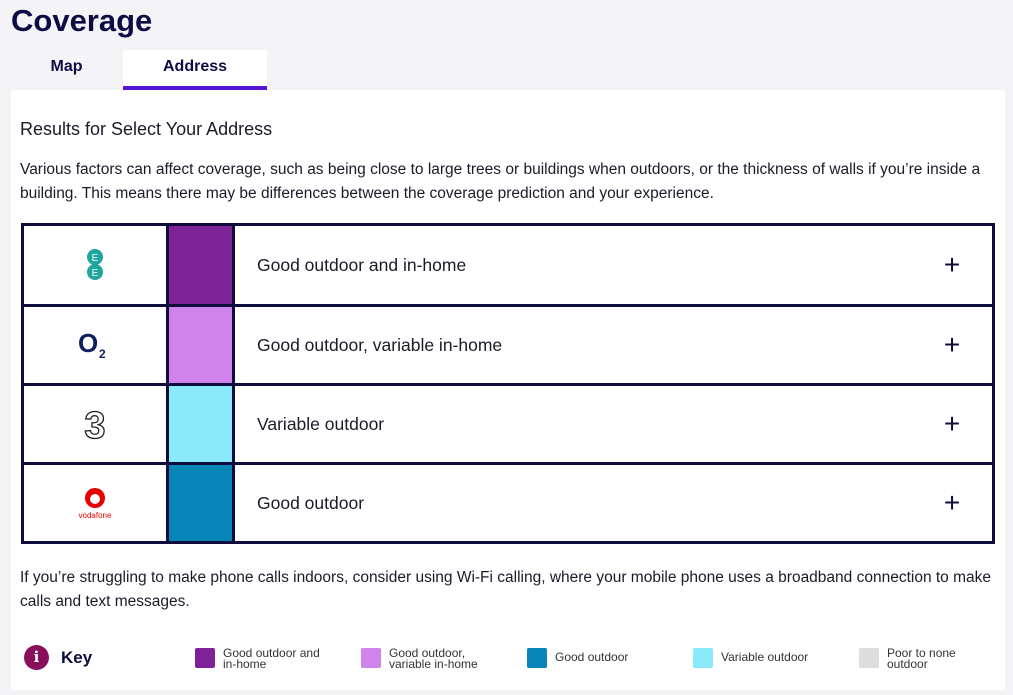  What do you see at coordinates (362, 264) in the screenshot?
I see `coverage-status: Good outdoor and in-home` at bounding box center [362, 264].